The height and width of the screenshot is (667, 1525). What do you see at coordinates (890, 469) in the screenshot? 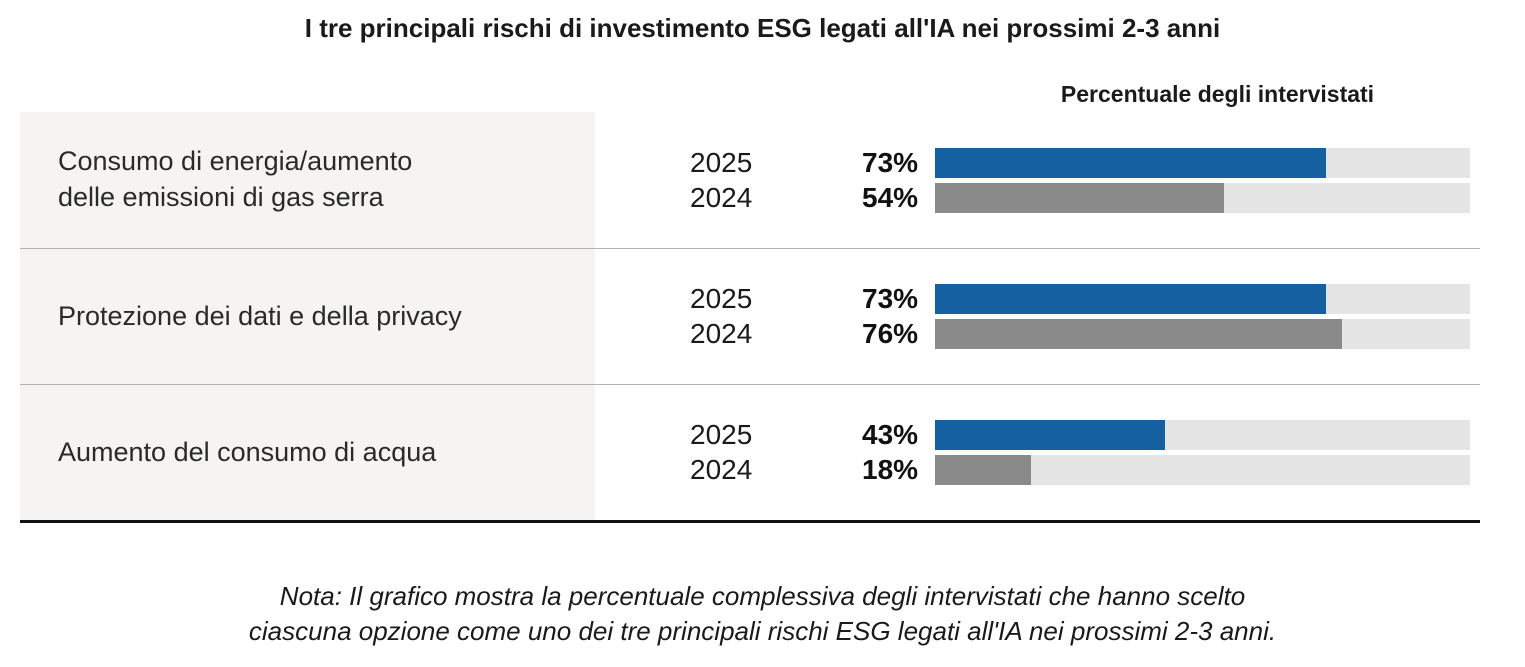
I see `value-label: 18%` at bounding box center [890, 469].